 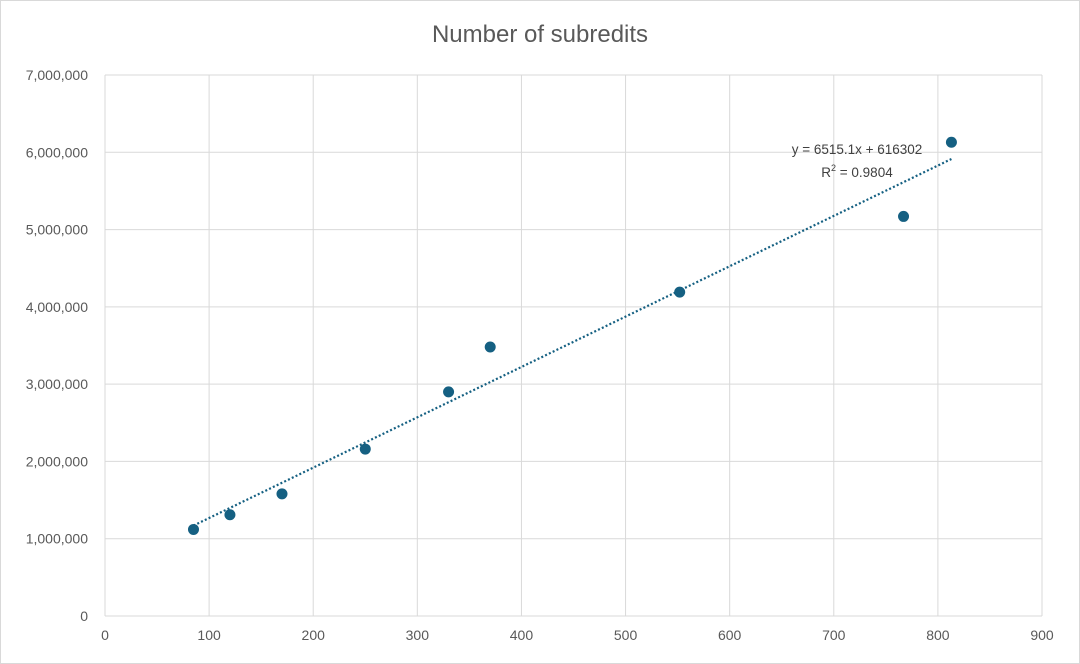 I want to click on y-tick-label: 3,000,000, so click(x=57, y=384).